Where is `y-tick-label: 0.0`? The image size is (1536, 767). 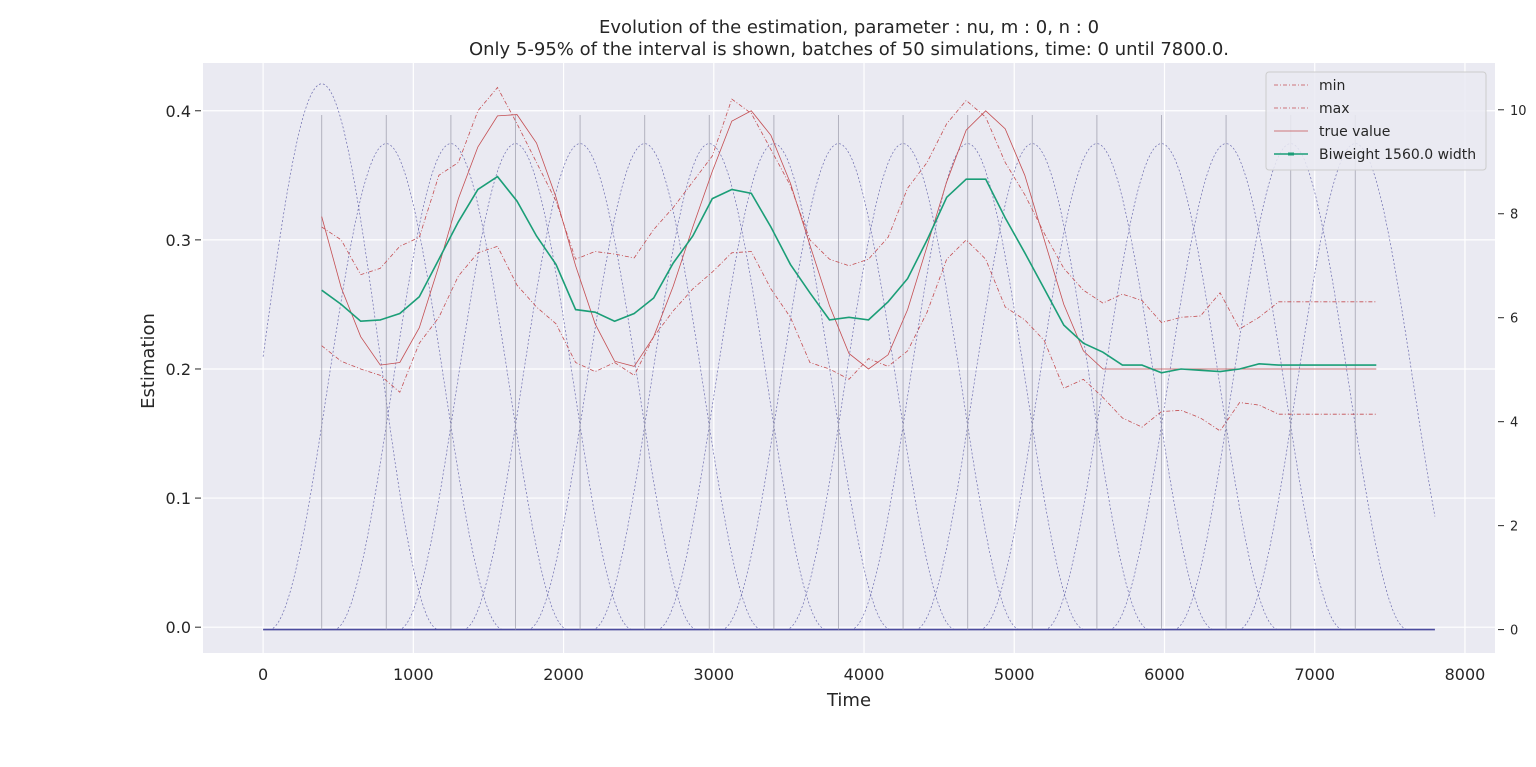 y-tick-label: 0.0 is located at coordinates (178, 627).